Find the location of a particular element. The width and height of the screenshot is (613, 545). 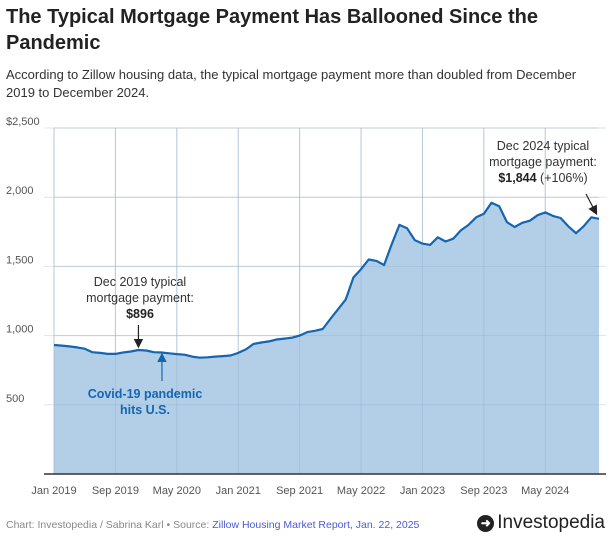

y-tick-label: 1,500 is located at coordinates (20, 260).